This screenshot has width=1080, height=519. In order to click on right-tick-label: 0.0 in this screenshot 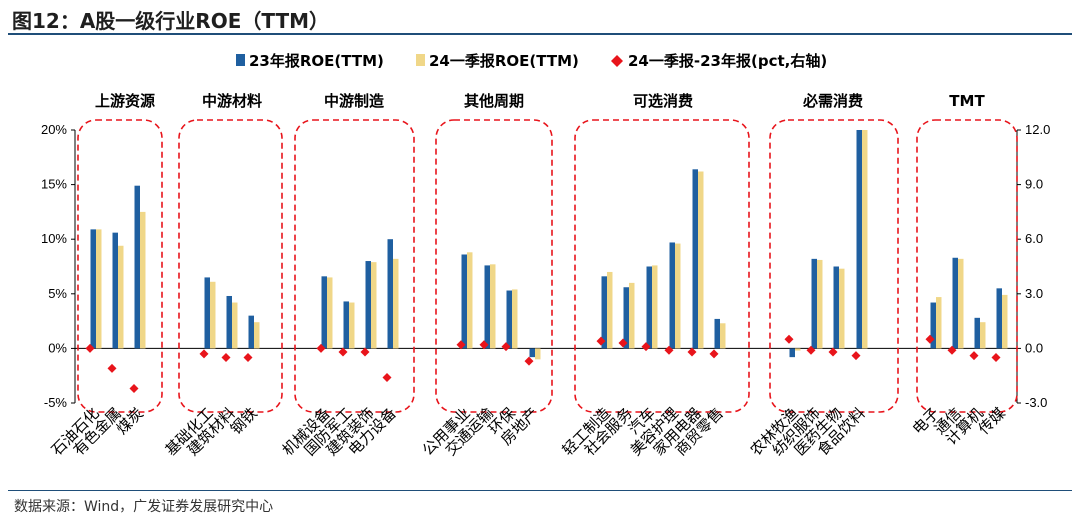, I will do `click(1034, 347)`.